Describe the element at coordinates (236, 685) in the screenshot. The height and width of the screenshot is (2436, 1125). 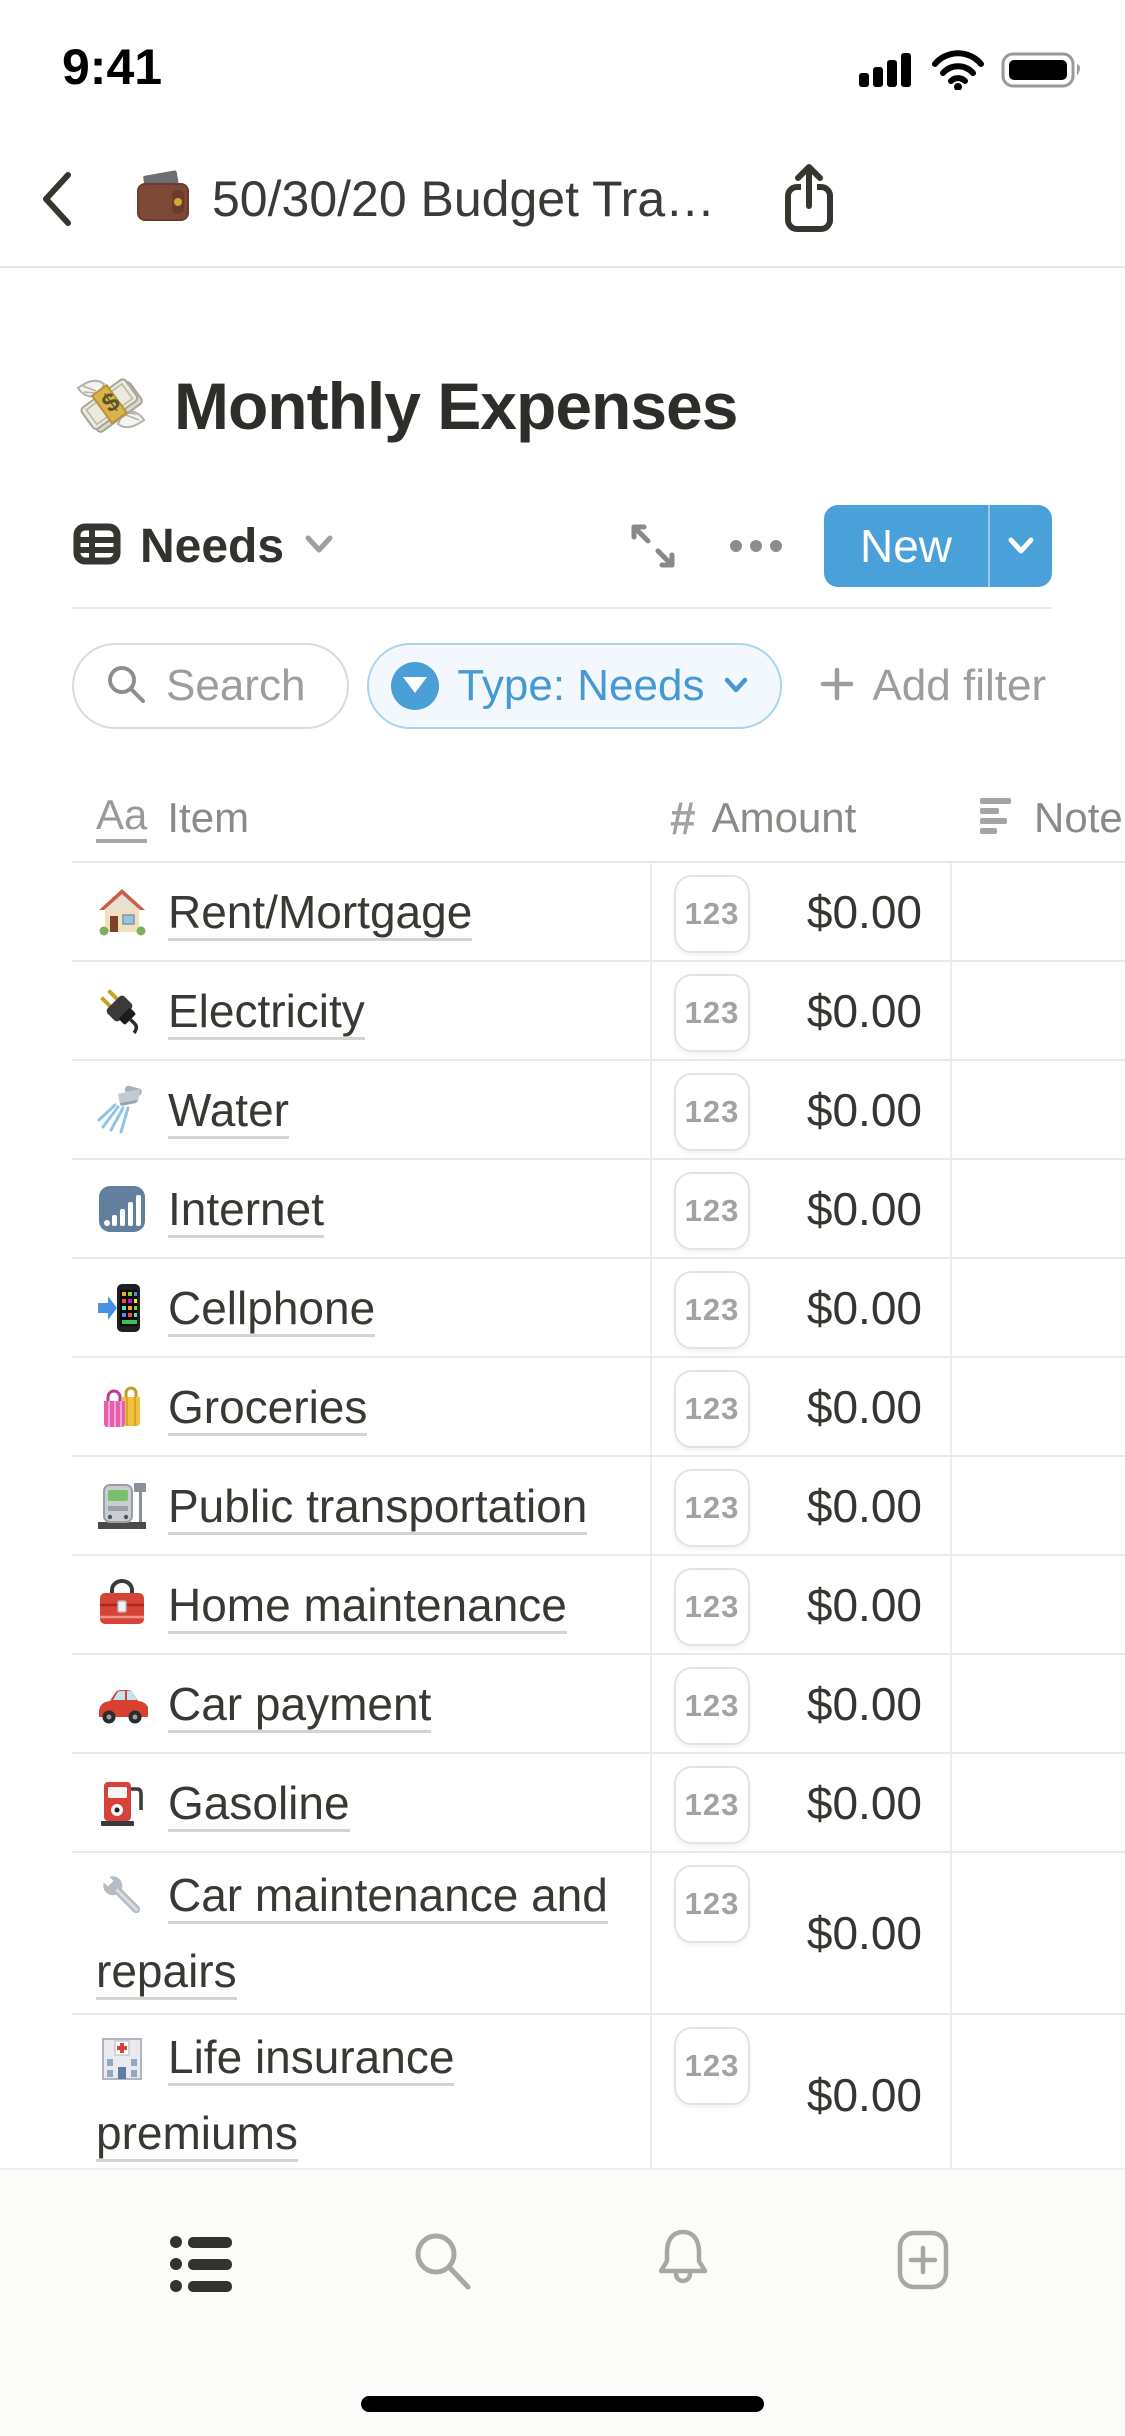
I see `search-placeholder: Search` at that location.